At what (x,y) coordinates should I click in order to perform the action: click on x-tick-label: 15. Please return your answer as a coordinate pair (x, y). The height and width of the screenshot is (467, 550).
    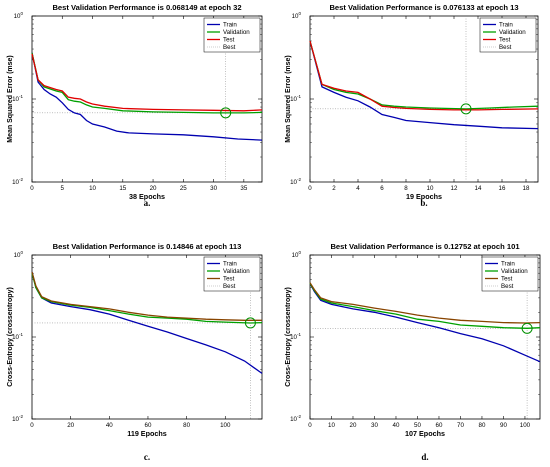
    Looking at the image, I should click on (122, 188).